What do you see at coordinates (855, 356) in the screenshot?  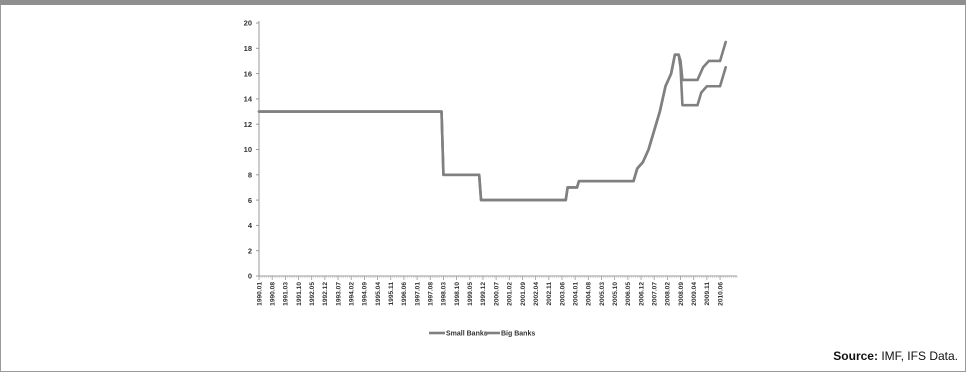 I see `source-label: Source:` at bounding box center [855, 356].